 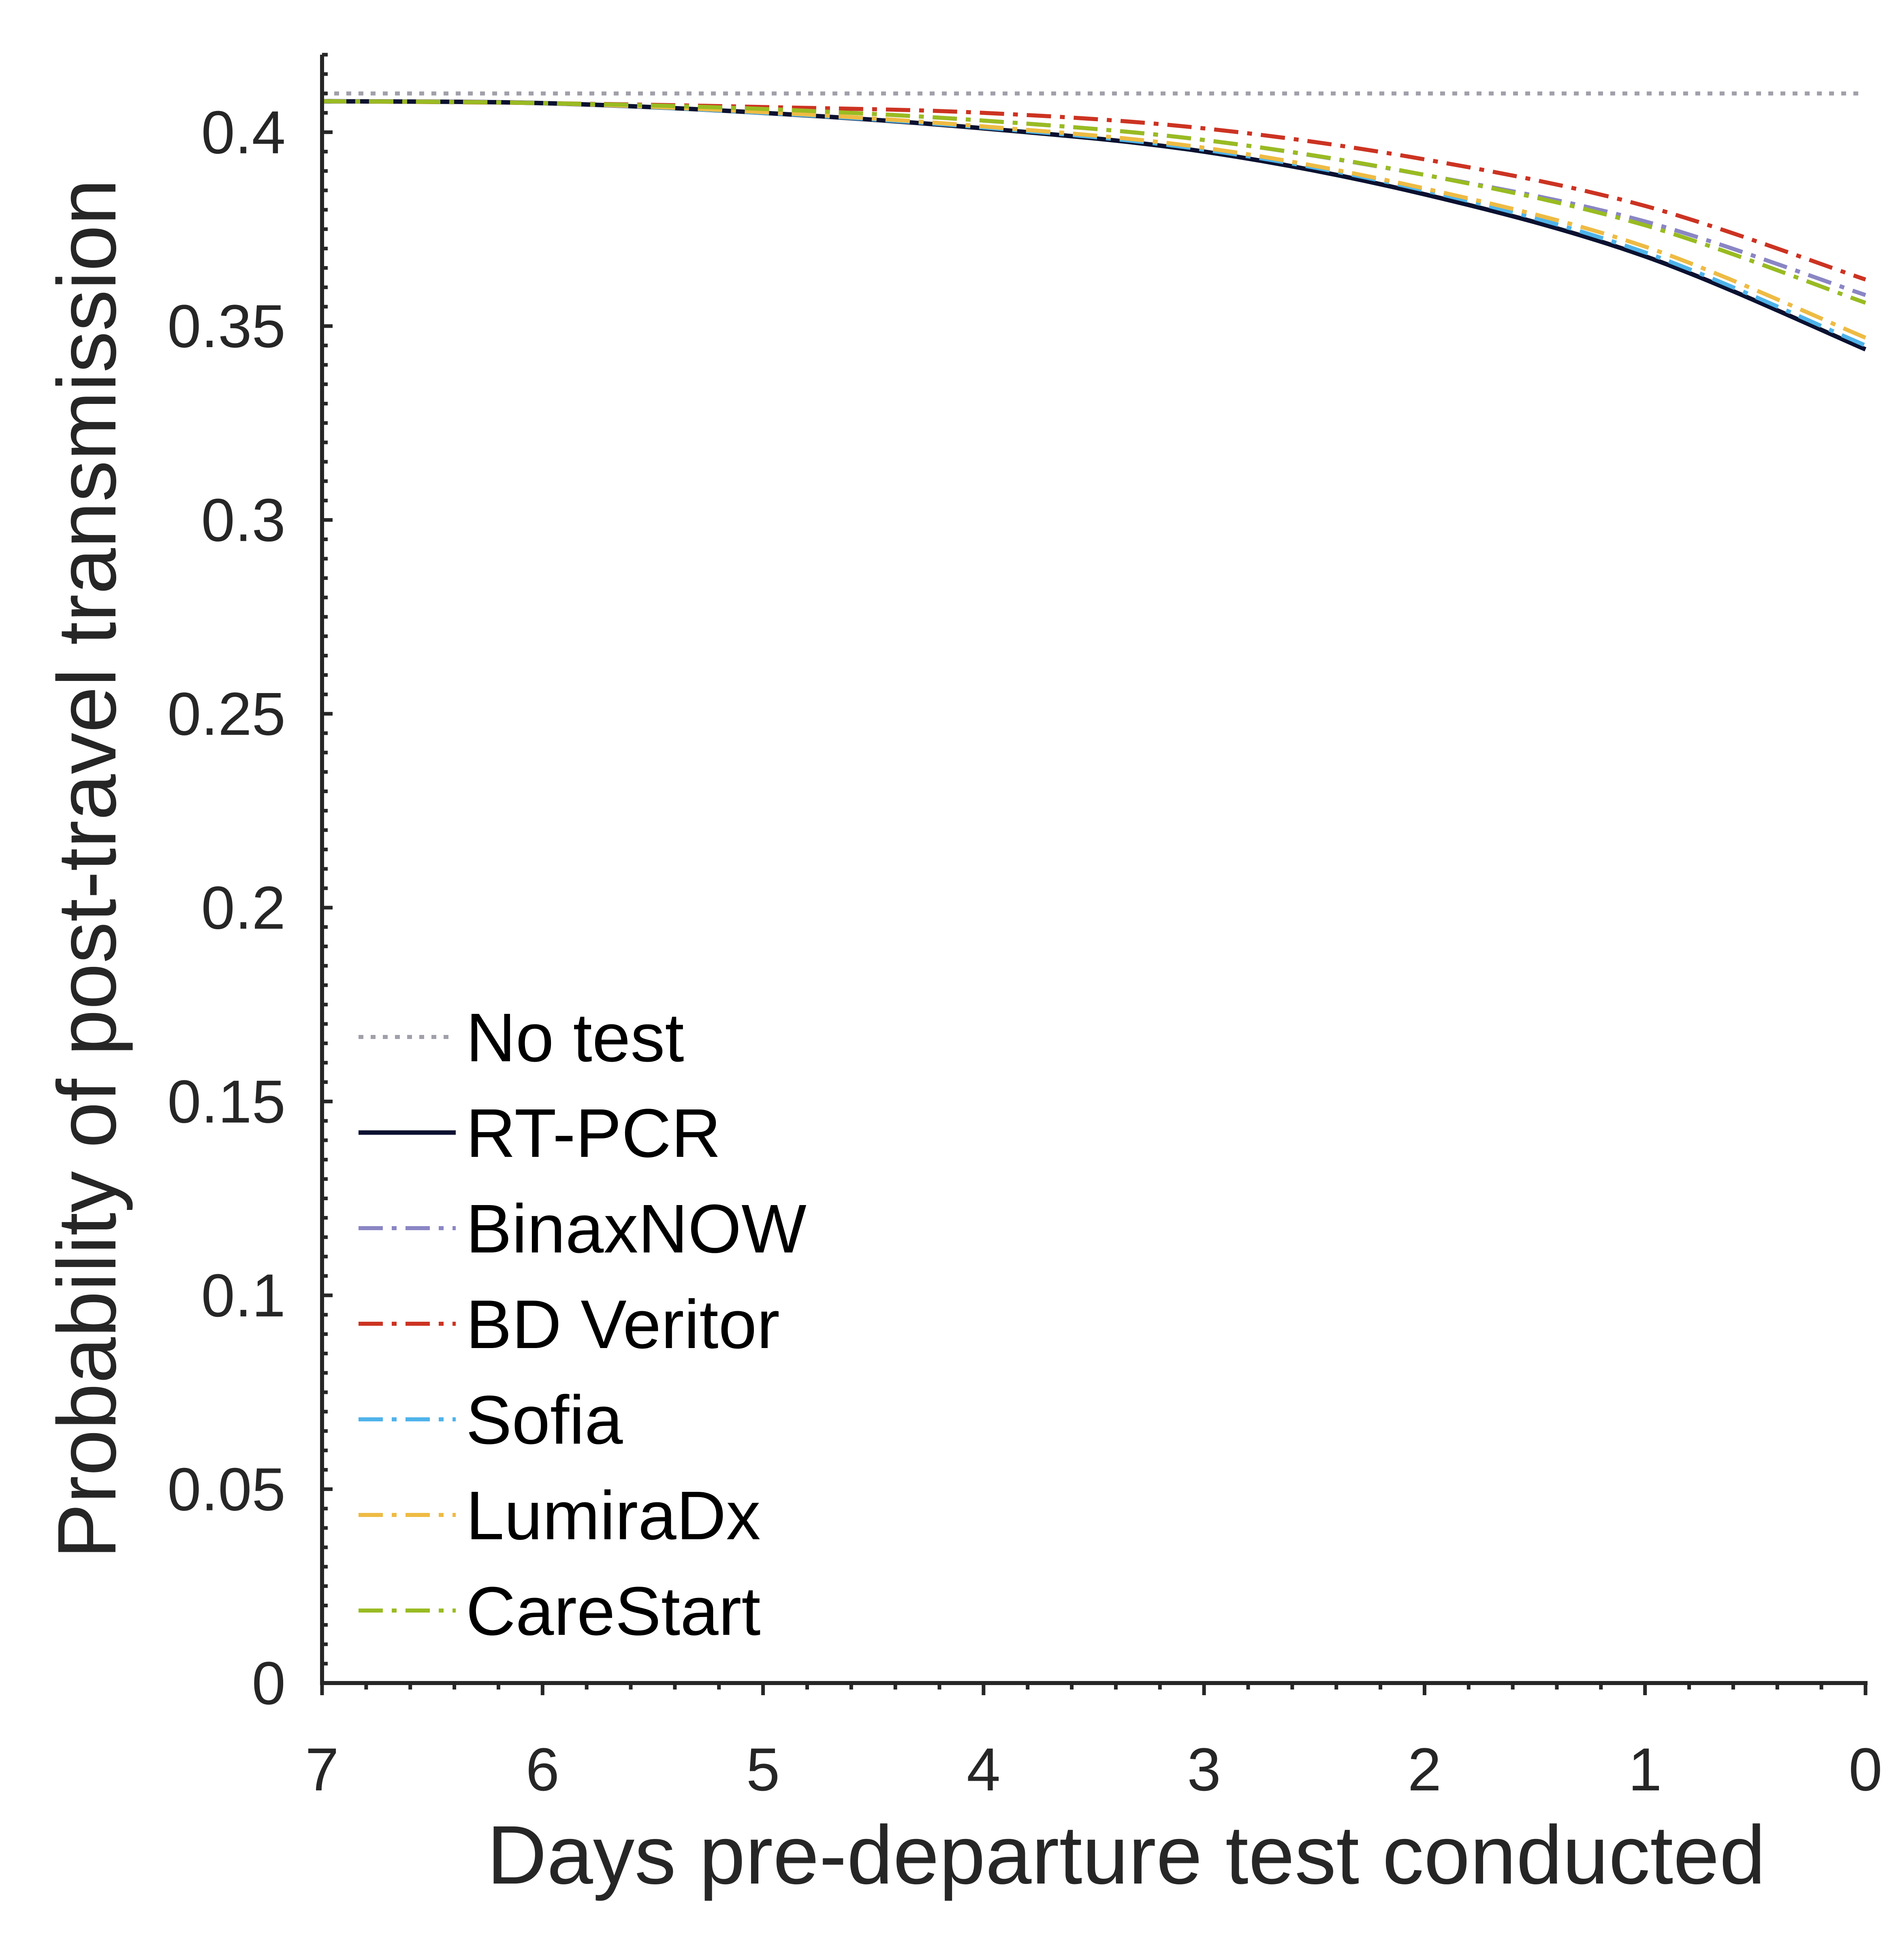 What do you see at coordinates (636, 1228) in the screenshot?
I see `legend-label-binaxnow: BinaxNOW` at bounding box center [636, 1228].